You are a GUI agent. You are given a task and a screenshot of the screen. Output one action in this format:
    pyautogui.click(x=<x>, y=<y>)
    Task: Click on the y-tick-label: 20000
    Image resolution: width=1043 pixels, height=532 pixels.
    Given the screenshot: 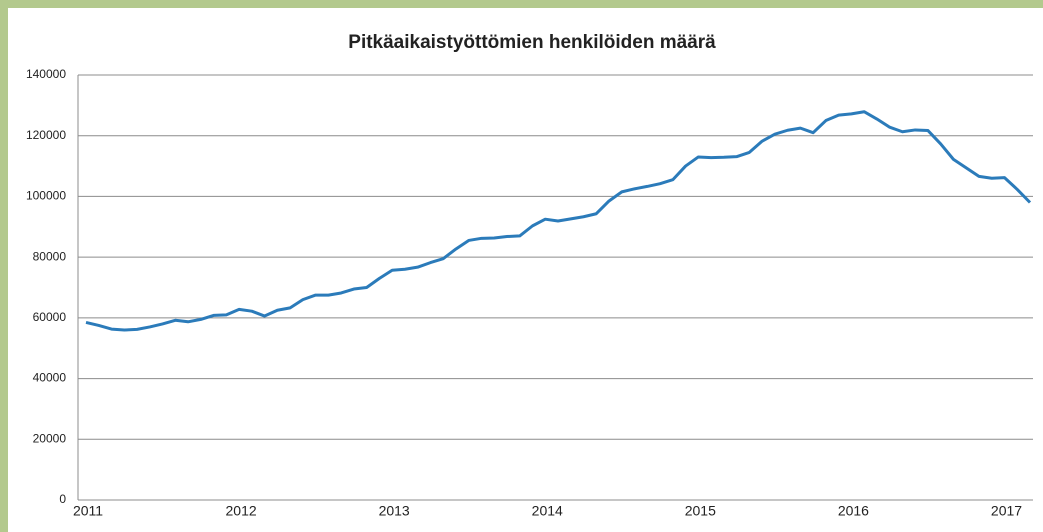 What is the action you would take?
    pyautogui.click(x=50, y=438)
    